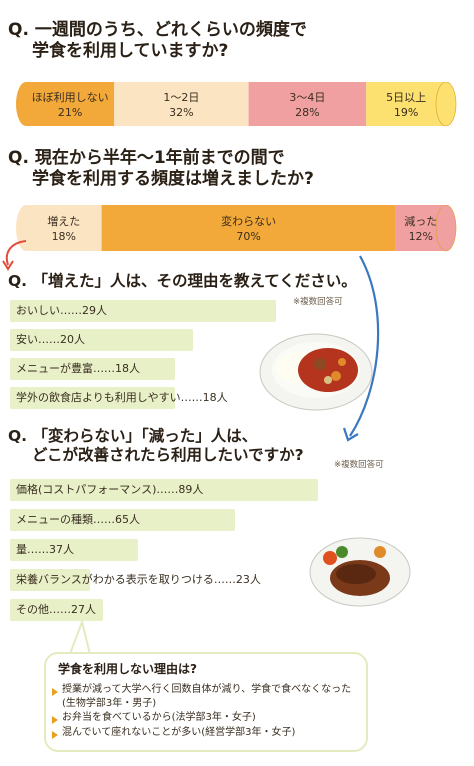 The height and width of the screenshot is (766, 474). What do you see at coordinates (138, 579) in the screenshot?
I see `bar-label: 栄養バランスがわかる表示を取りつける……23人` at bounding box center [138, 579].